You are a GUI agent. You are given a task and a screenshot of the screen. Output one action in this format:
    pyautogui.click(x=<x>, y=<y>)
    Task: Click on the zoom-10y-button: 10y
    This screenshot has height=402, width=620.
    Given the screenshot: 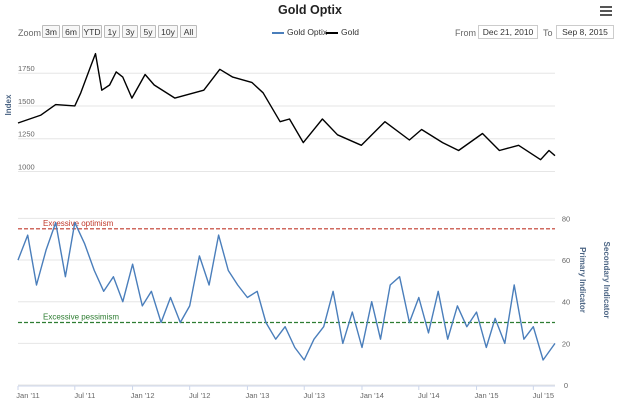 What is the action you would take?
    pyautogui.click(x=168, y=31)
    